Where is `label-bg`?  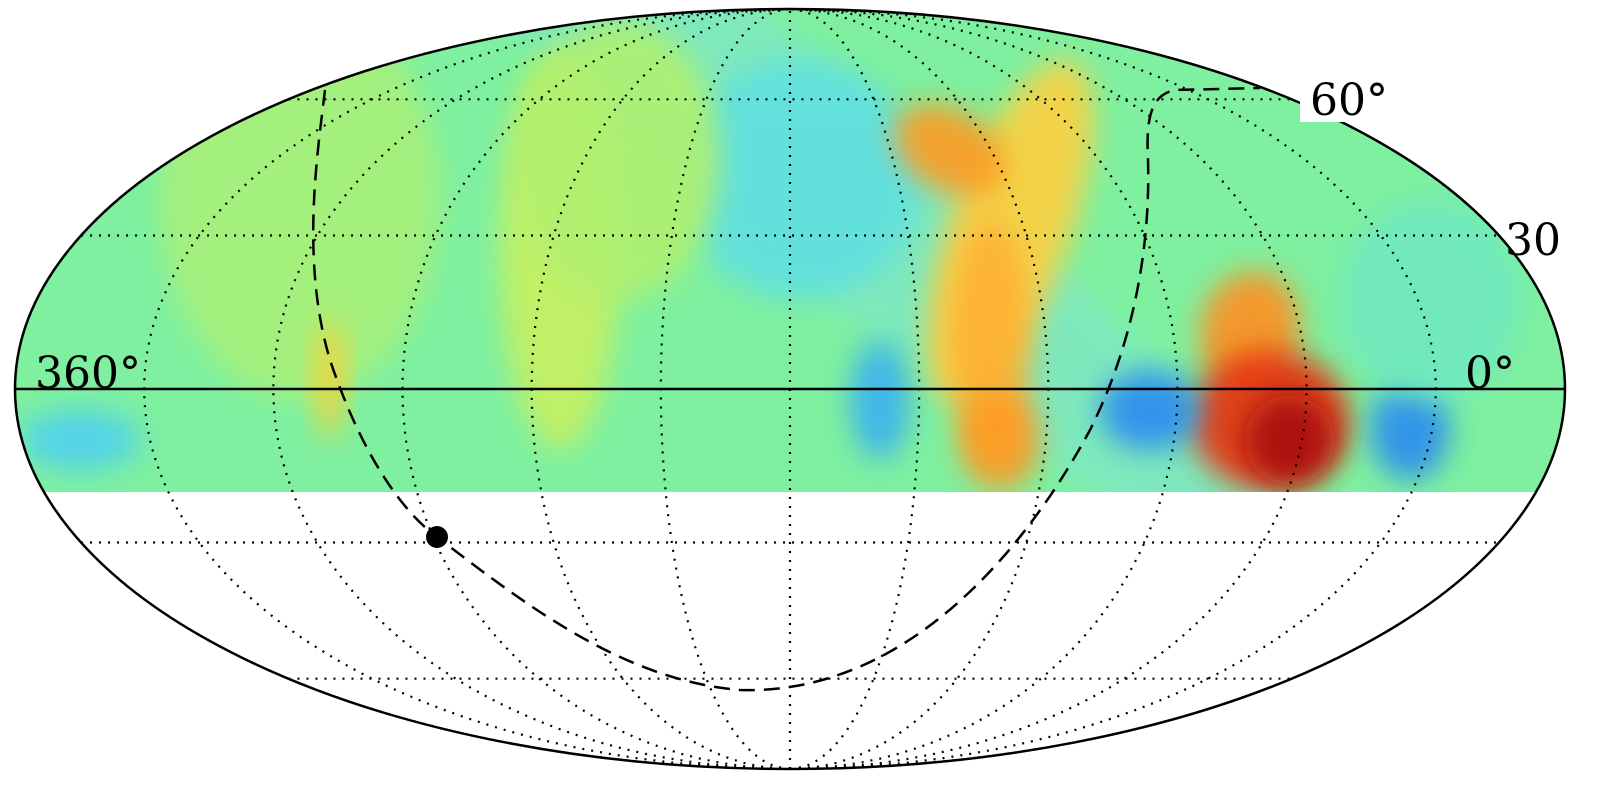
label-bg is located at coordinates (1355, 97).